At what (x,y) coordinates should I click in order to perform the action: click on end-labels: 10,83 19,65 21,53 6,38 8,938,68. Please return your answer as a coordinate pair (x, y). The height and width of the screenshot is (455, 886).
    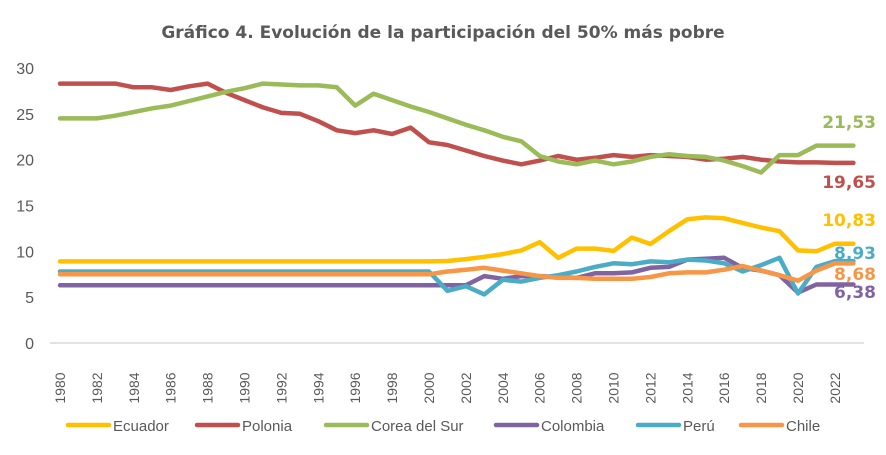
    Looking at the image, I should click on (849, 208).